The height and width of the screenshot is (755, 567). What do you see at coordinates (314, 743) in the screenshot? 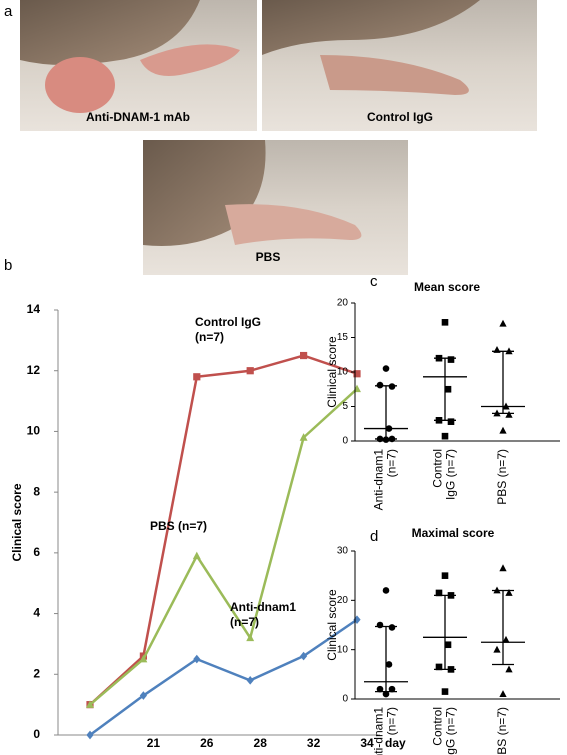
I see `x-tick-label: 32` at bounding box center [314, 743].